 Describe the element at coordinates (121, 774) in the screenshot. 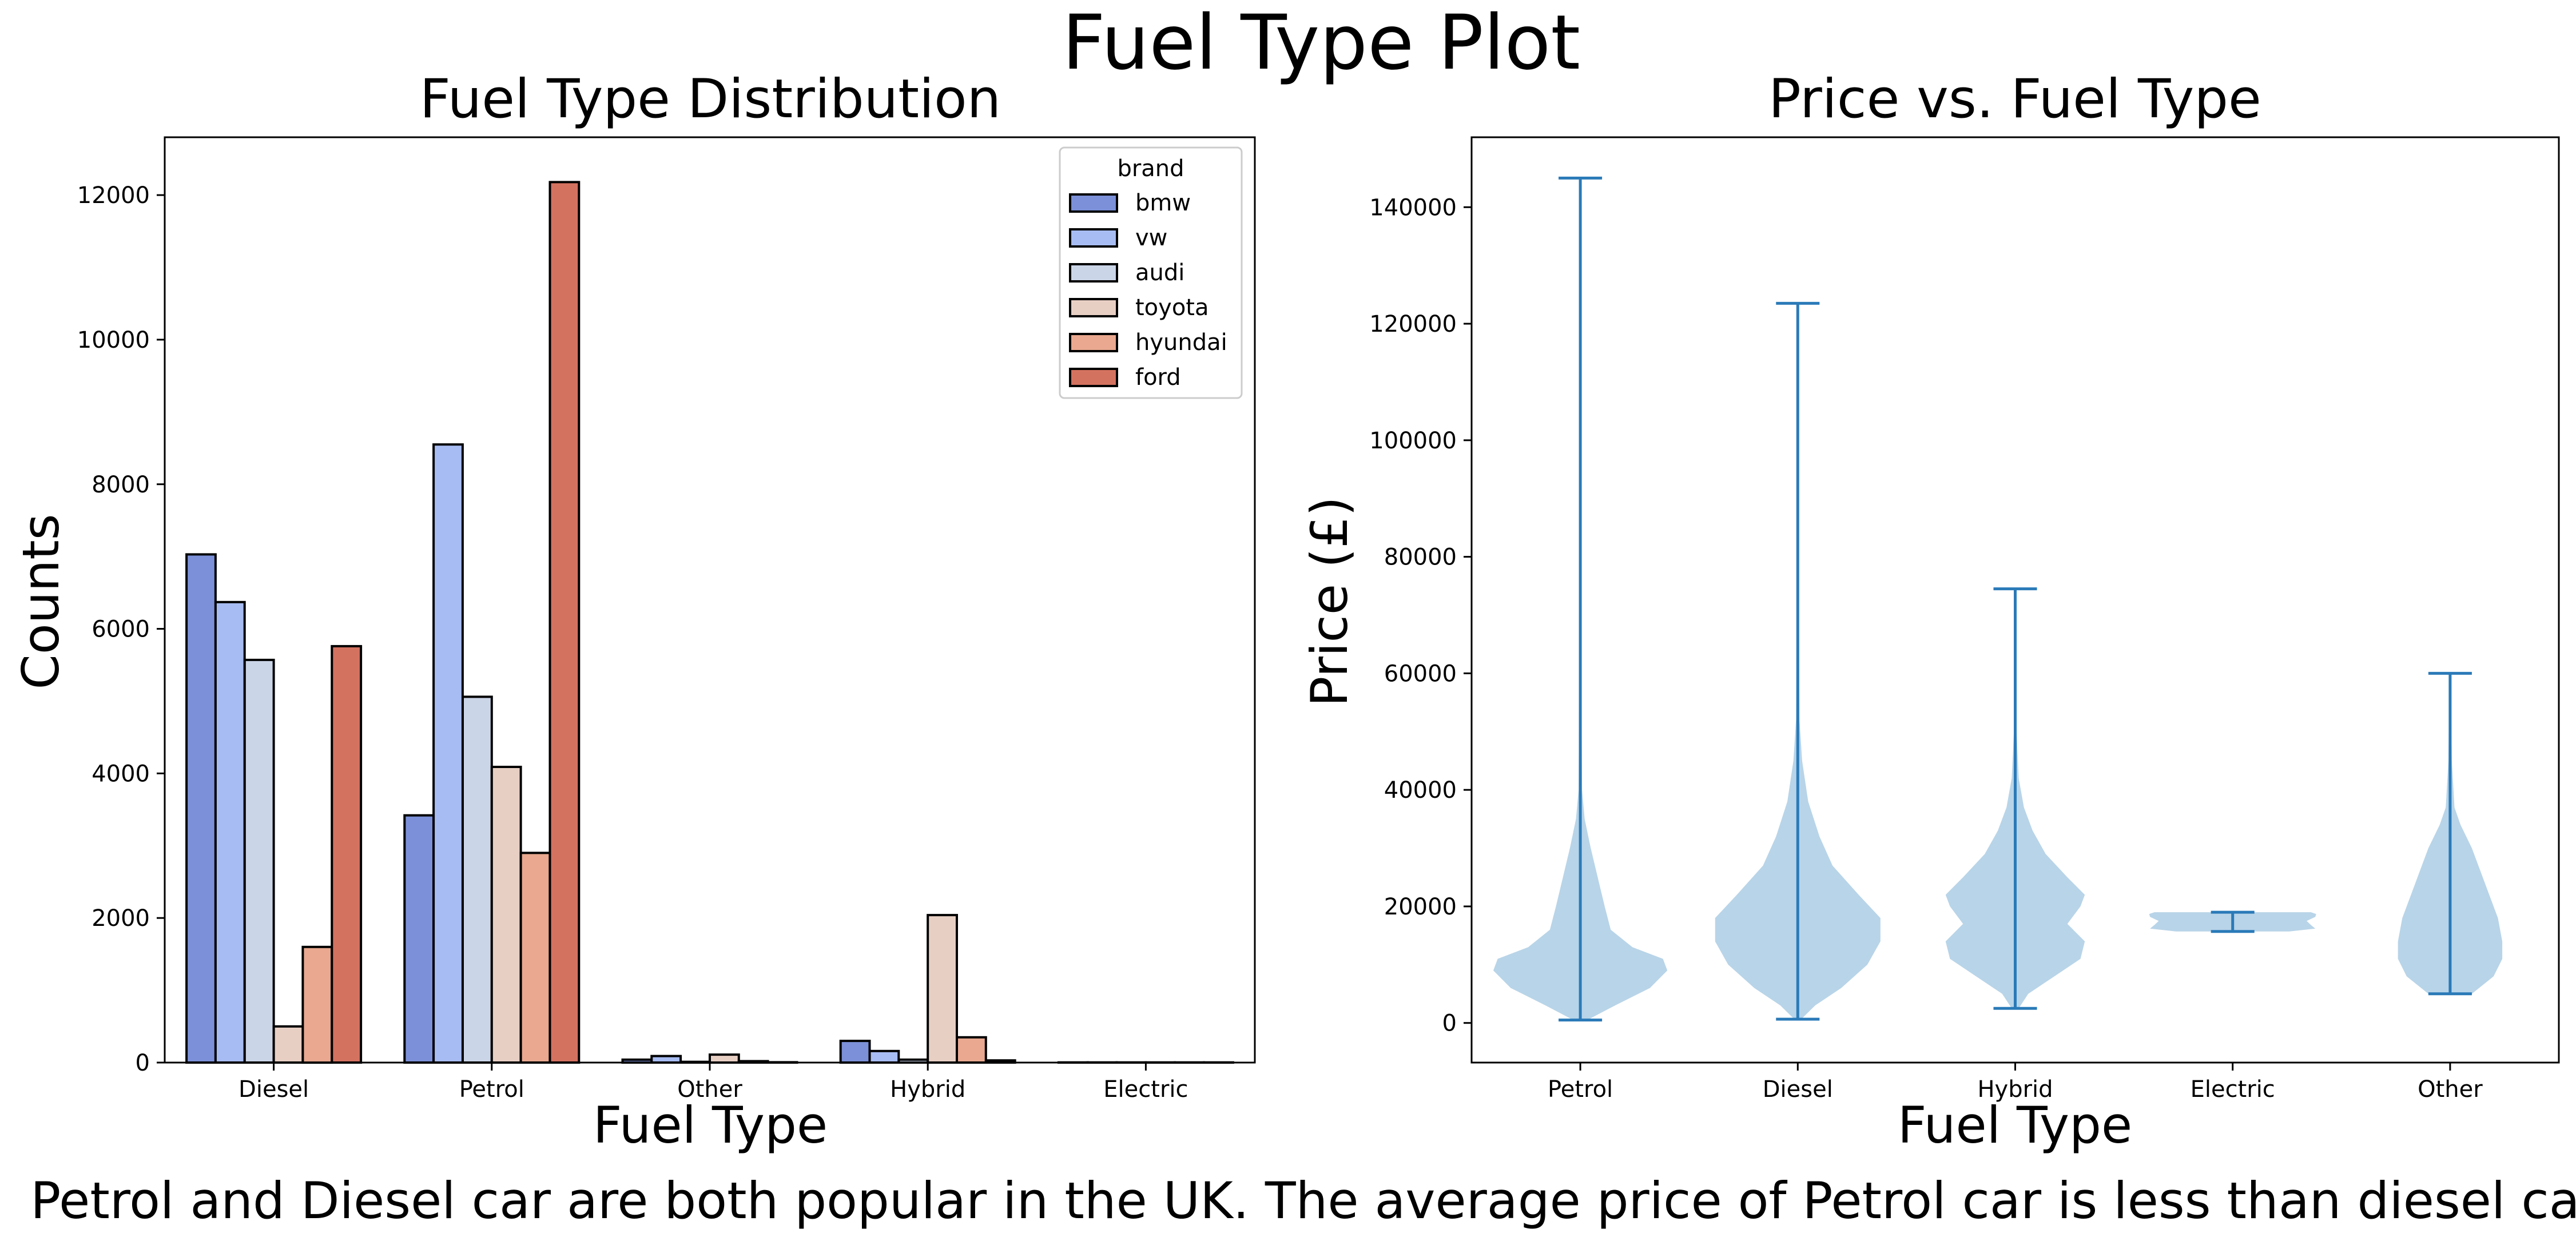

I see `left-y-tick-label: 4000` at that location.